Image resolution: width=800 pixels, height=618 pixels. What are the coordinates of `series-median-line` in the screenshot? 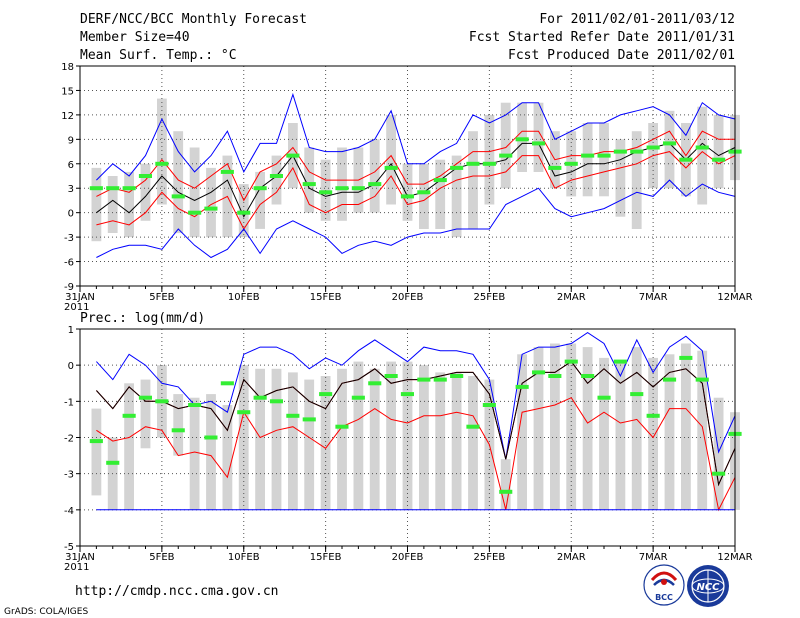 It's located at (416, 180).